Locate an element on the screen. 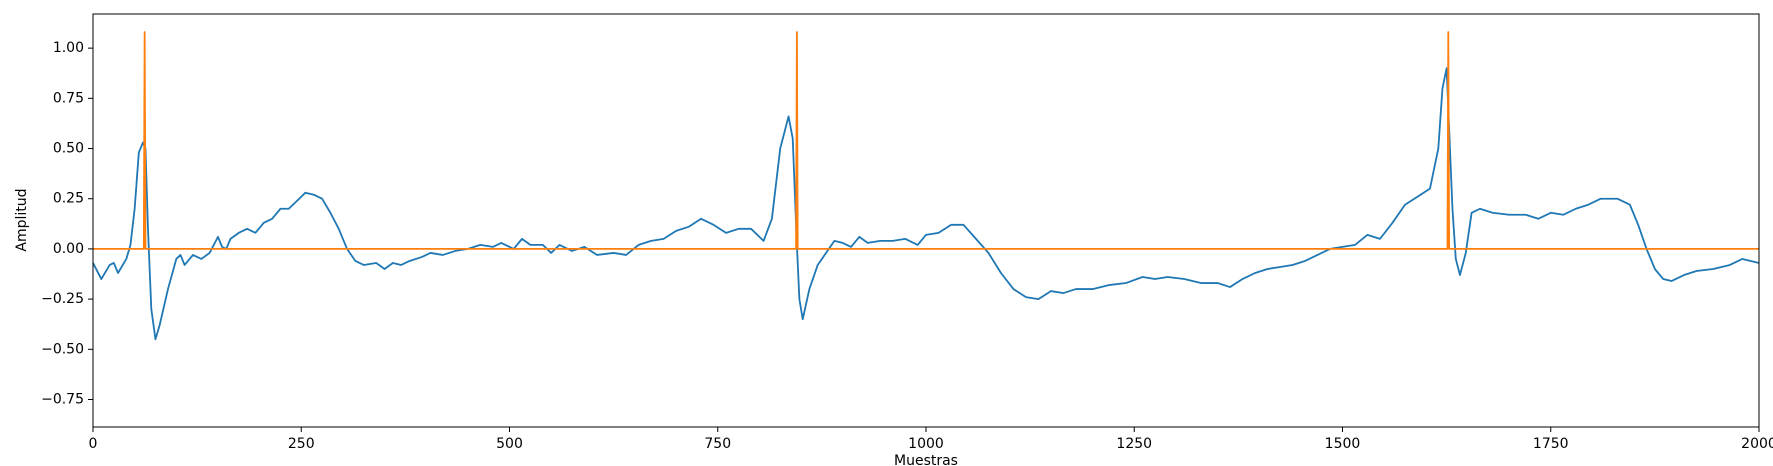  y-tick-label: −0.75 is located at coordinates (62, 399).